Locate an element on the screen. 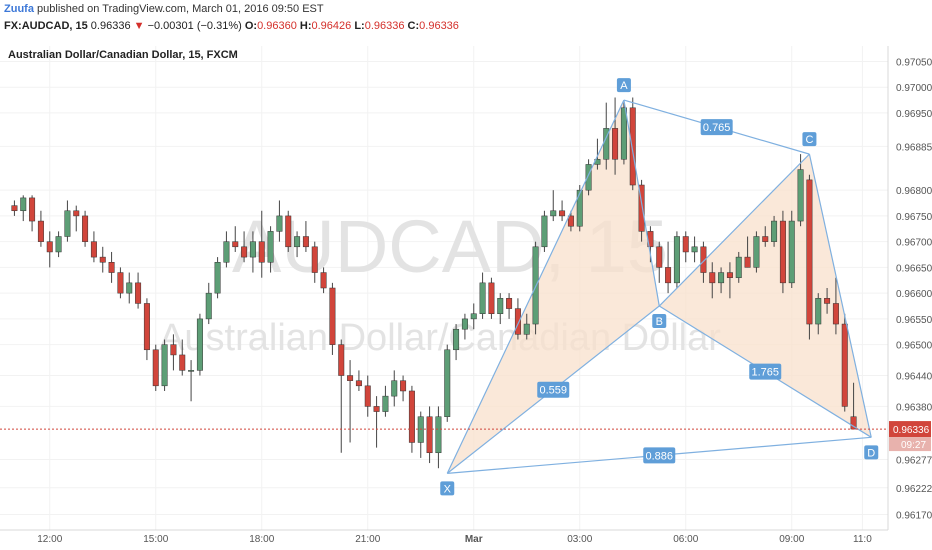  time-tick-label: 18:00 is located at coordinates (261, 539).